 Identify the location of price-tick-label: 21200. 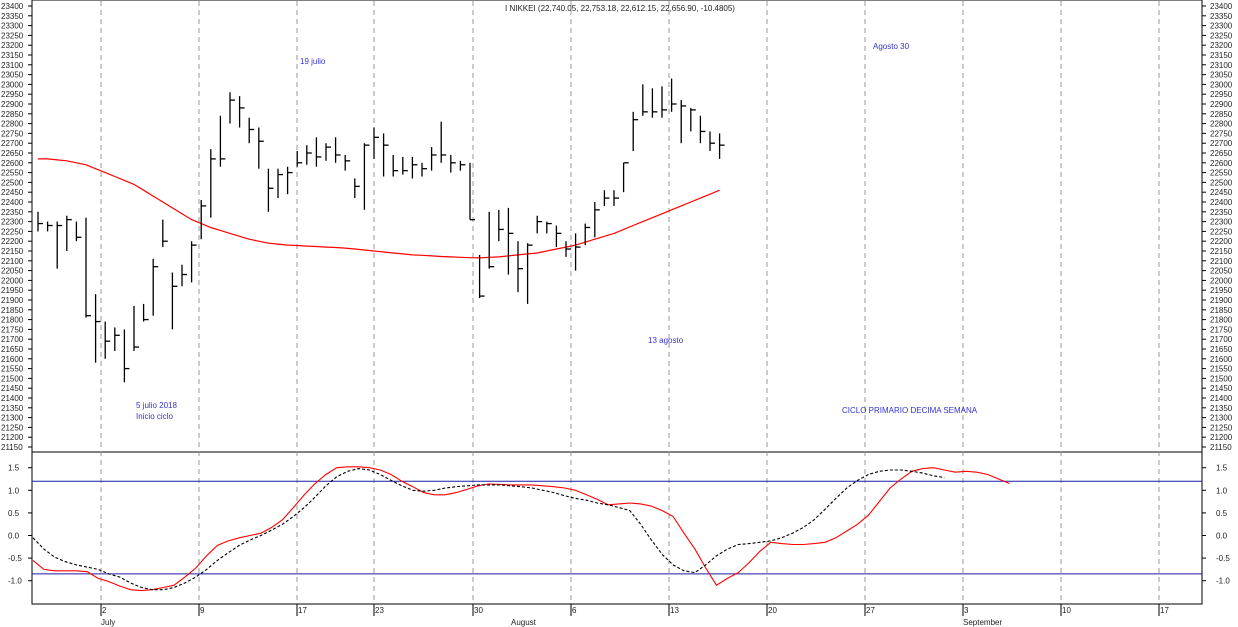
(1221, 437).